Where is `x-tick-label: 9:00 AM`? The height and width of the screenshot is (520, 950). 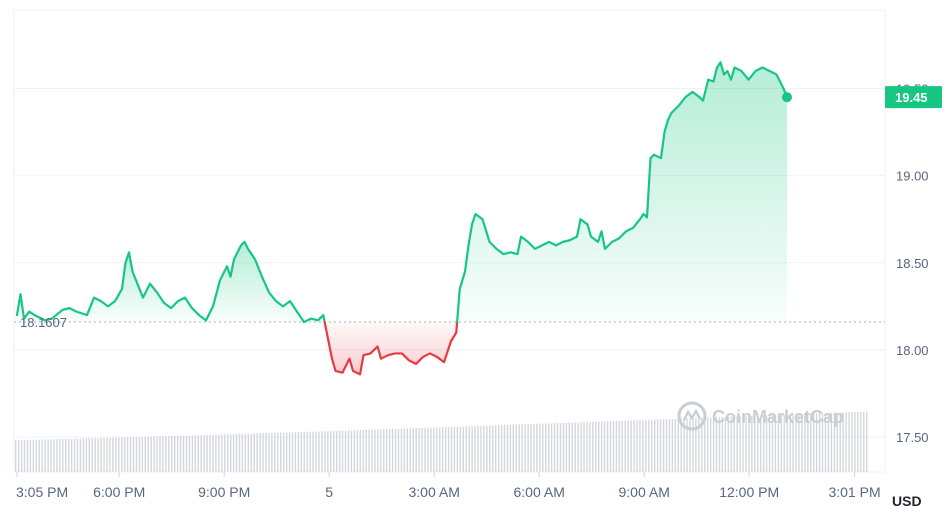 x-tick-label: 9:00 AM is located at coordinates (644, 492).